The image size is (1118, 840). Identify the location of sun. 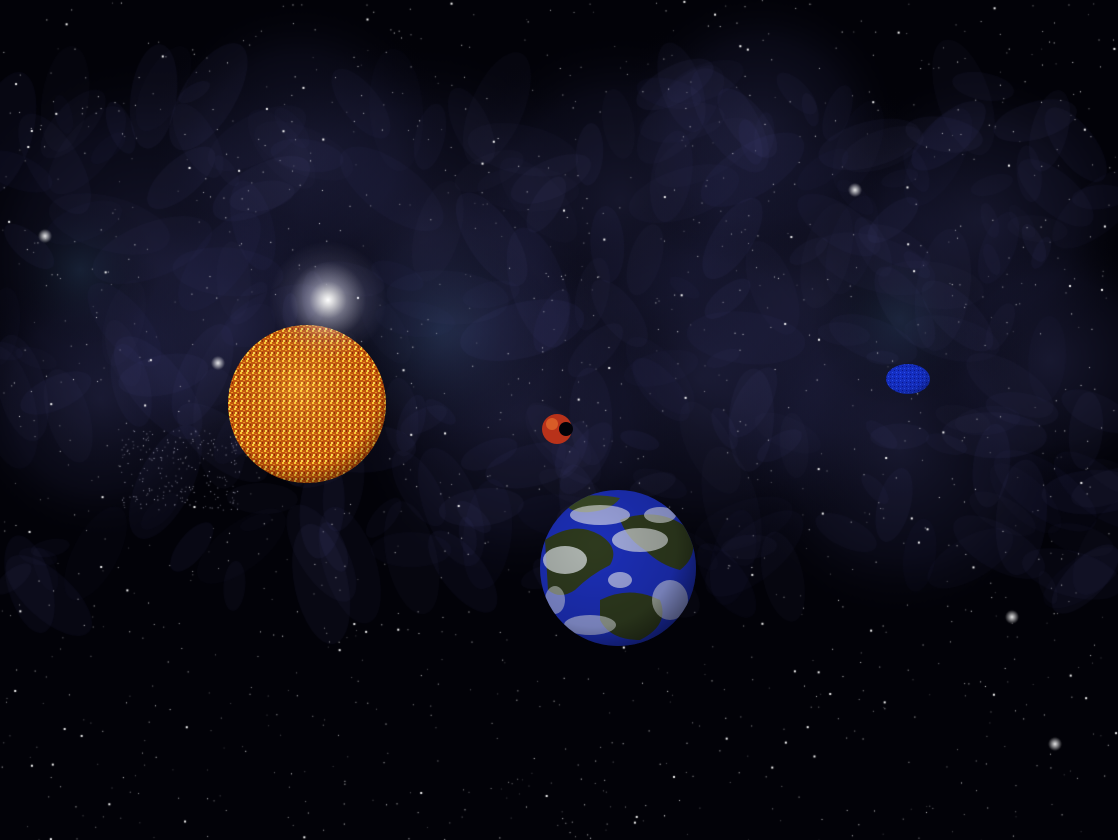
(307, 404).